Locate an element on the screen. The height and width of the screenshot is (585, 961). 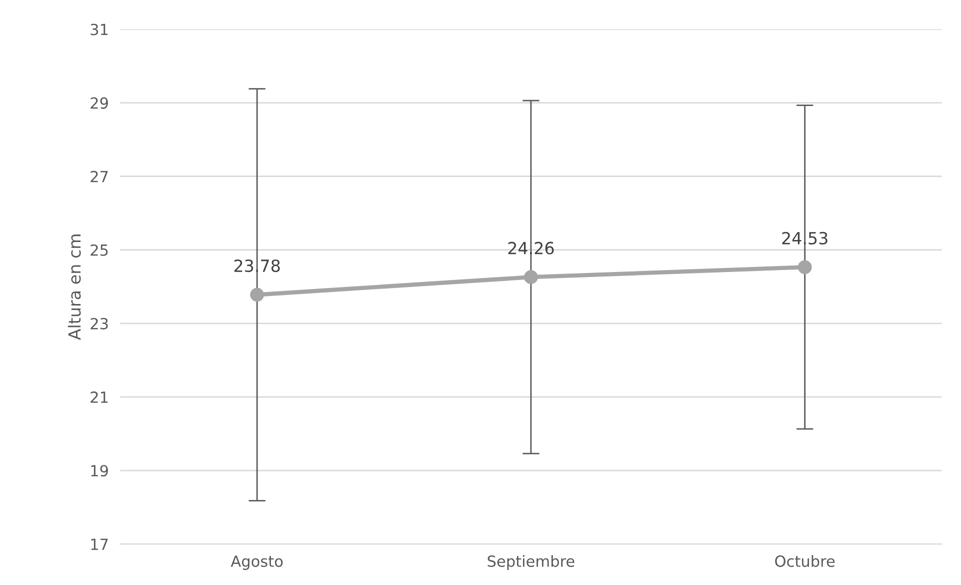
y-tick-label: 19 is located at coordinates (99, 470).